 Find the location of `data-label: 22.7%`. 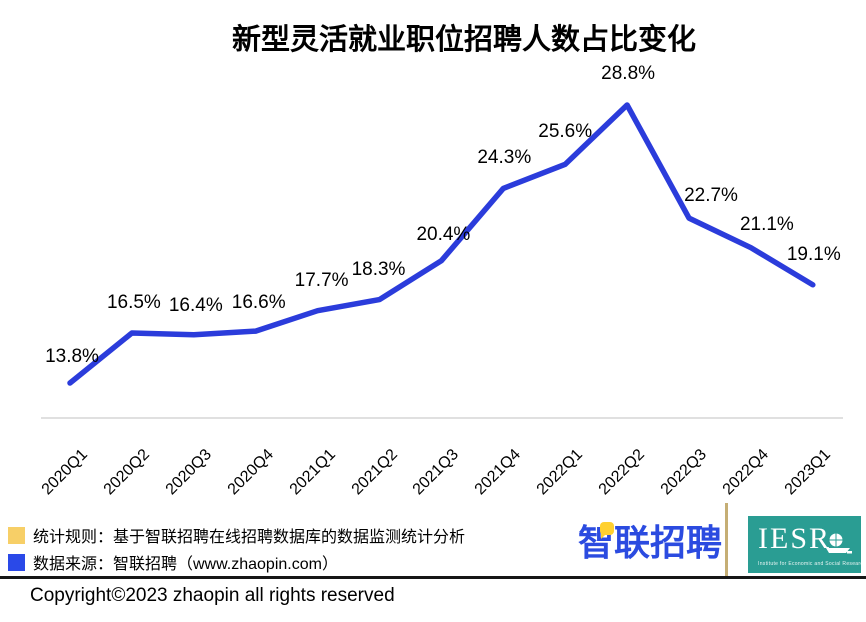

data-label: 22.7% is located at coordinates (711, 196).